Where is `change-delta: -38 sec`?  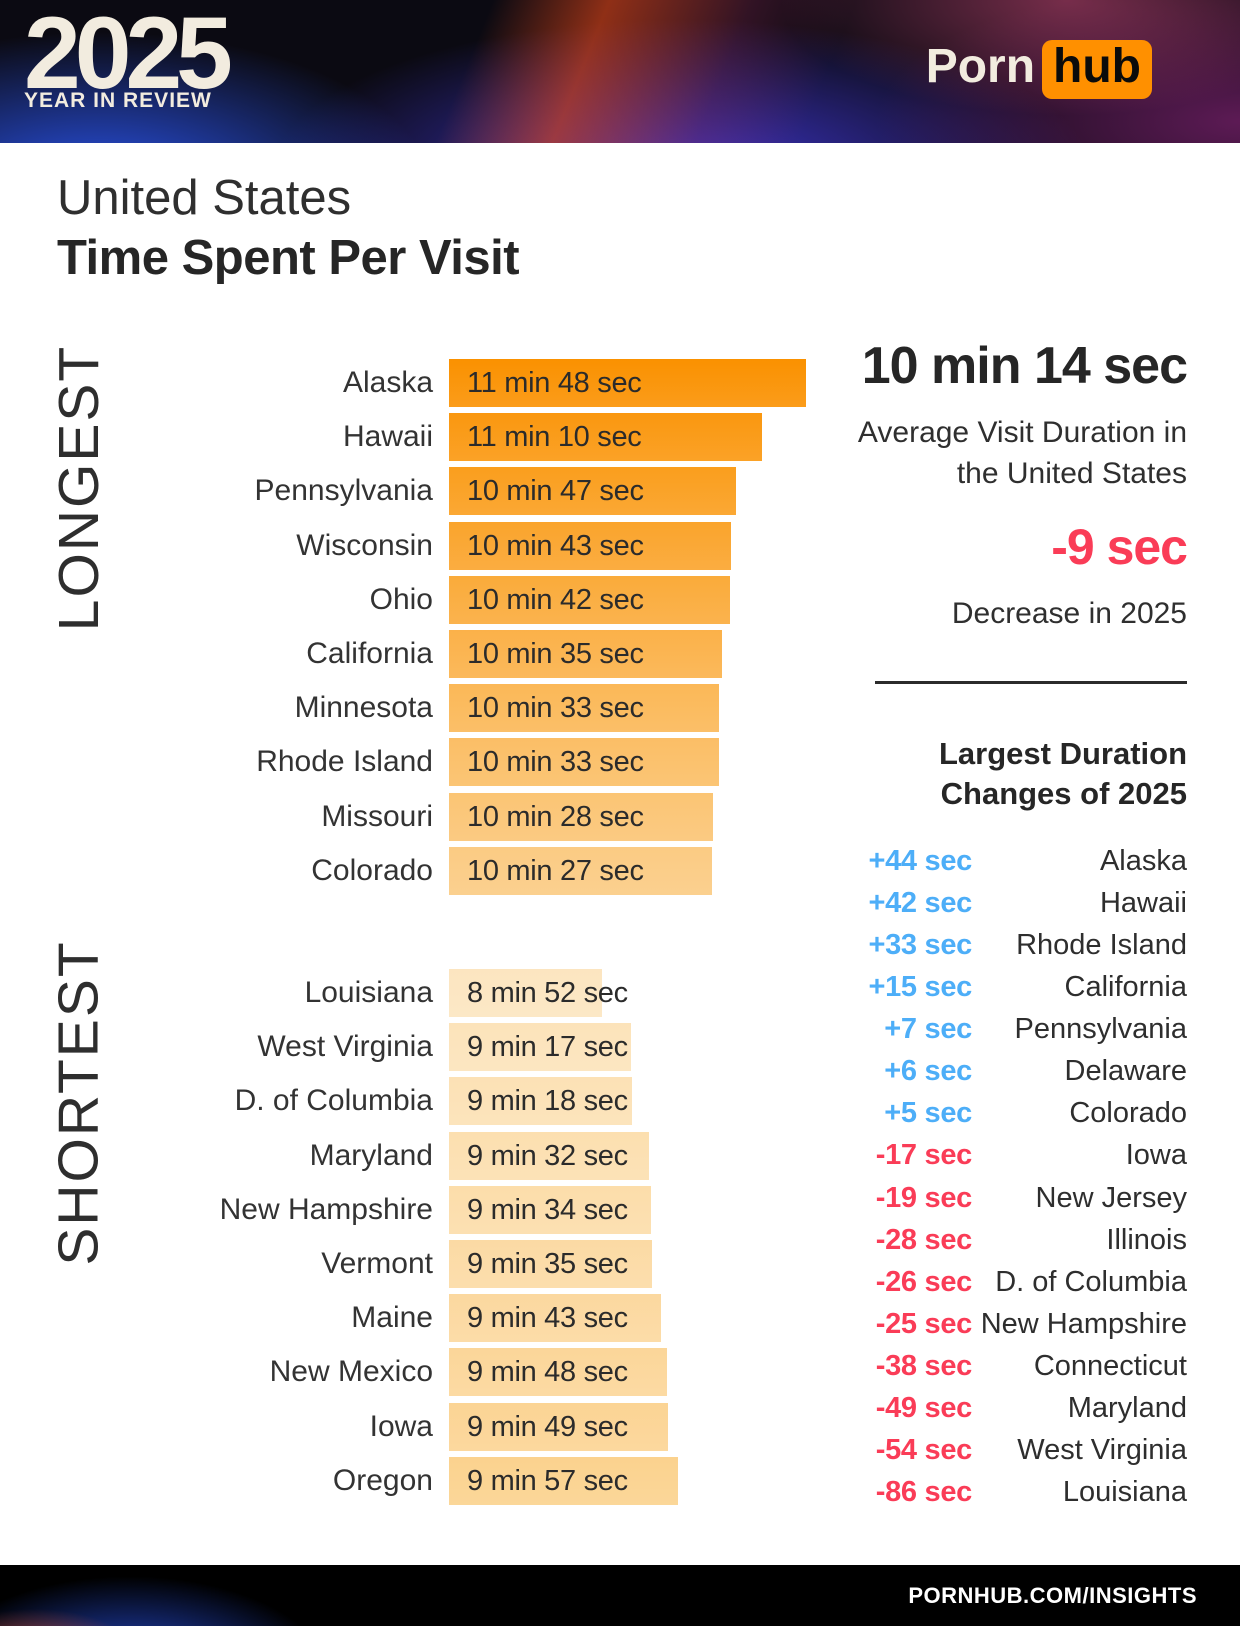 change-delta: -38 sec is located at coordinates (924, 1365).